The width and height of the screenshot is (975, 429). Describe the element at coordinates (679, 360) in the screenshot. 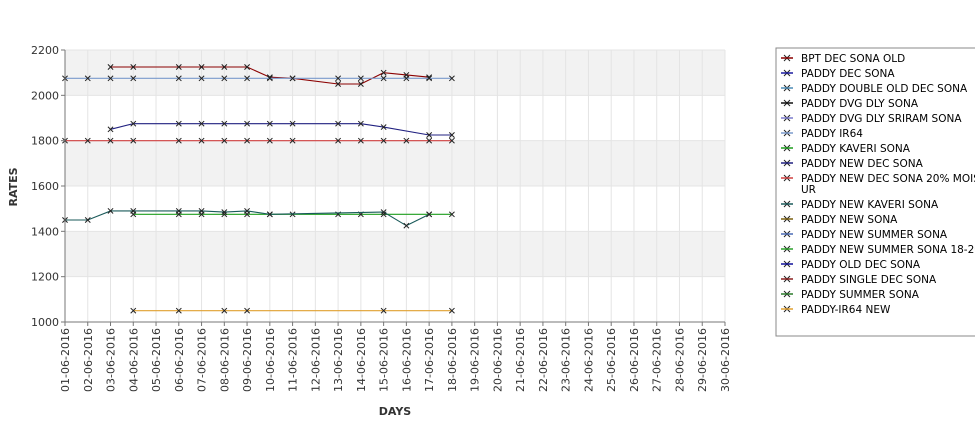

I see `x-tick-label: 28-06-2016` at that location.